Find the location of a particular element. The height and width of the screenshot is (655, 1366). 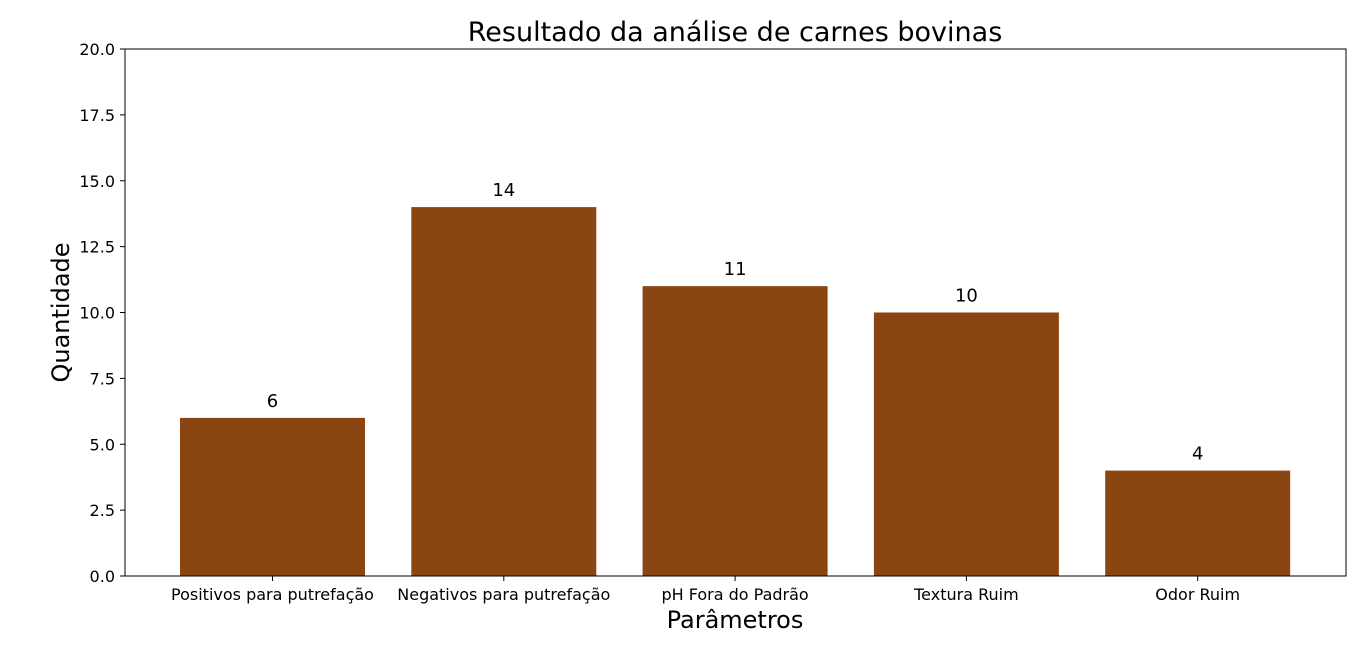

x-tick-label: Odor Ruim is located at coordinates (1197, 594).